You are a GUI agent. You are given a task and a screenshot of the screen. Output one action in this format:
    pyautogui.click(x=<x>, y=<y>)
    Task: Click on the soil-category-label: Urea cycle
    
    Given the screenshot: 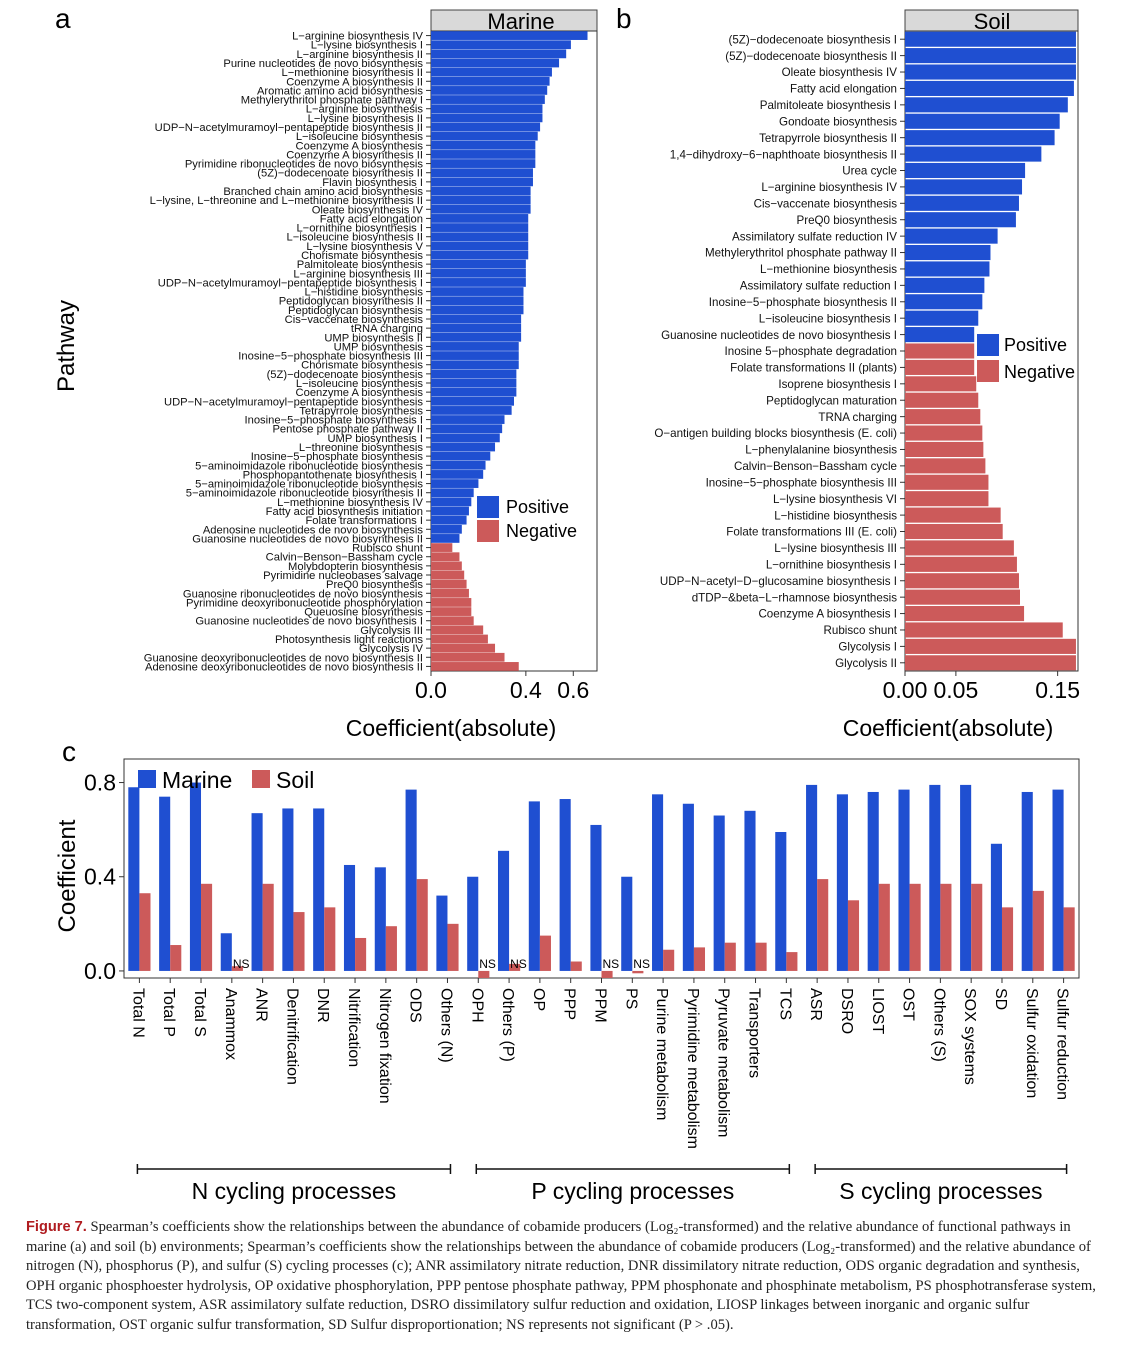 What is the action you would take?
    pyautogui.click(x=869, y=171)
    